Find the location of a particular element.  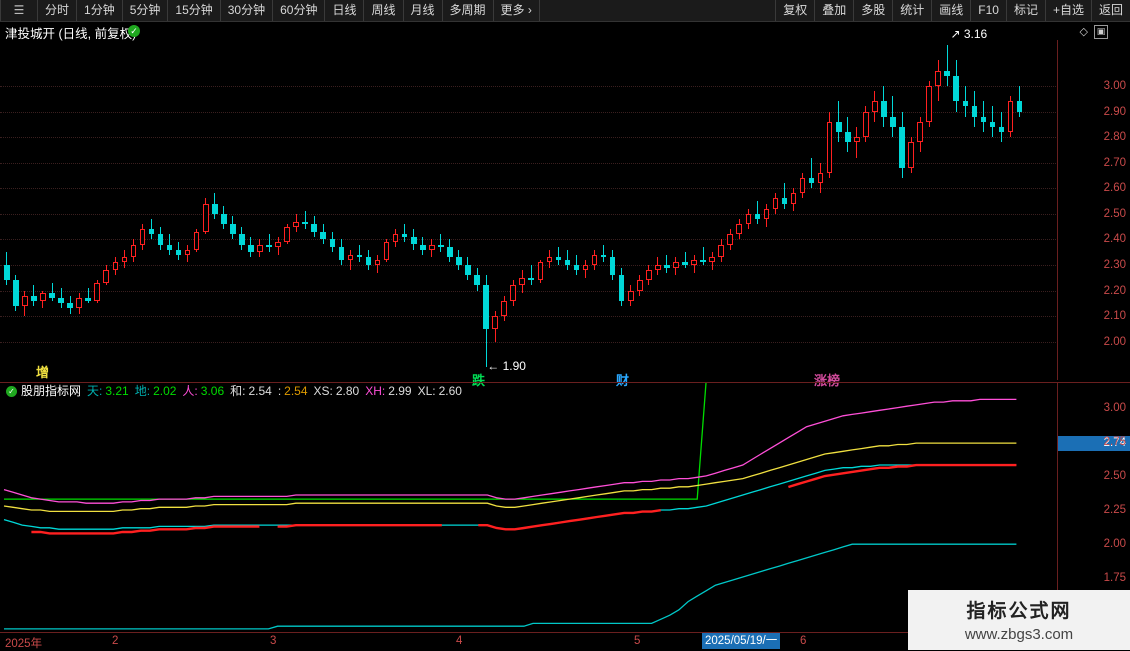

button-huaxian: 画线 is located at coordinates (950, 10).